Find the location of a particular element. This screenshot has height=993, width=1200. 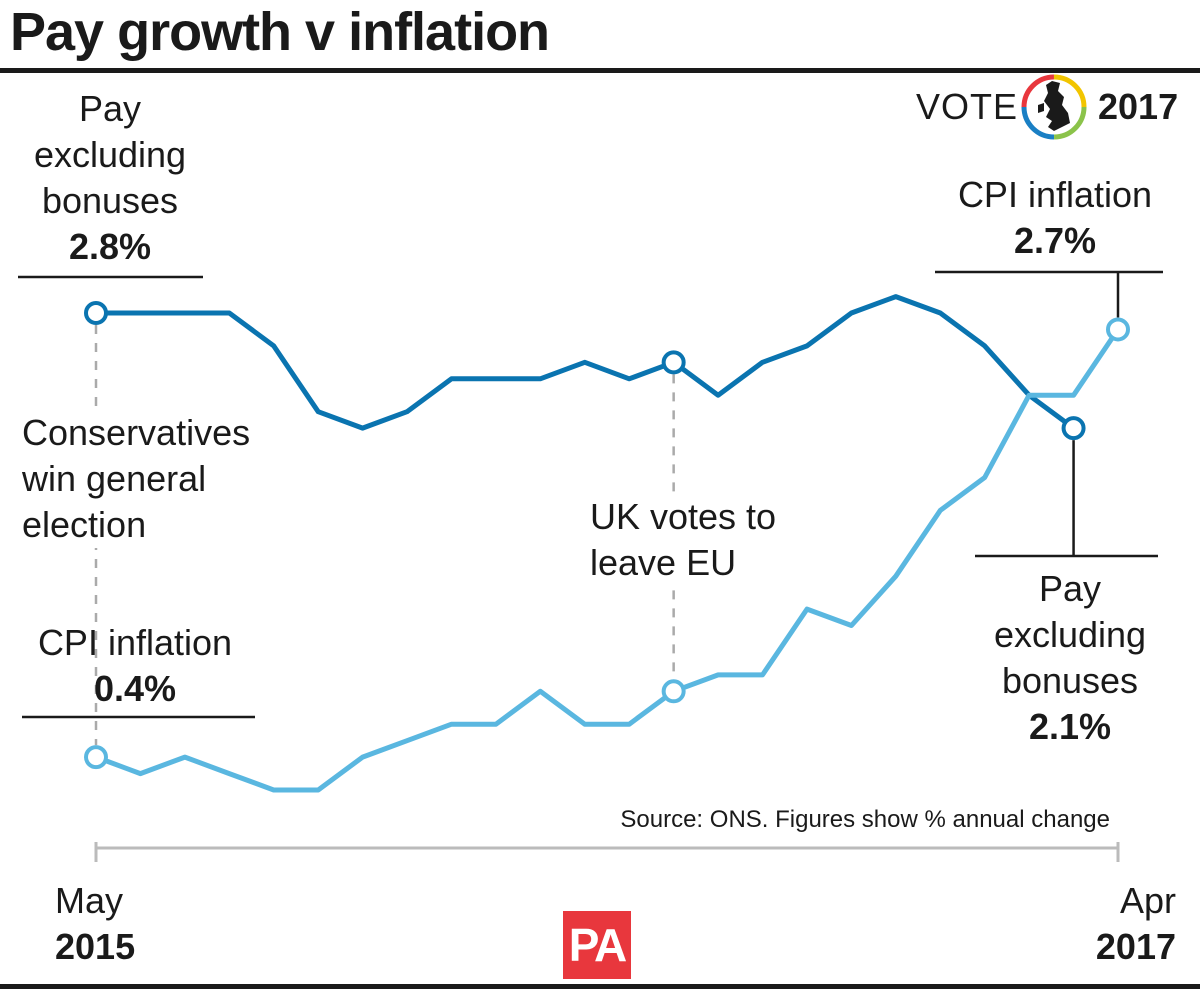

chart-title: Pay growth v inflation is located at coordinates (280, 32).